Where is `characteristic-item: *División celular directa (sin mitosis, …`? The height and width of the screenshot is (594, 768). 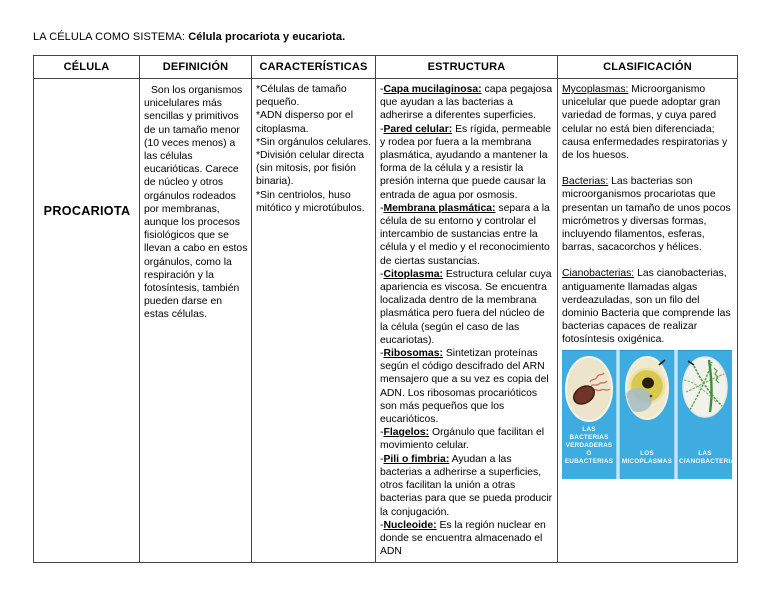
characteristic-item: *División celular directa (sin mitosis, … is located at coordinates (310, 169).